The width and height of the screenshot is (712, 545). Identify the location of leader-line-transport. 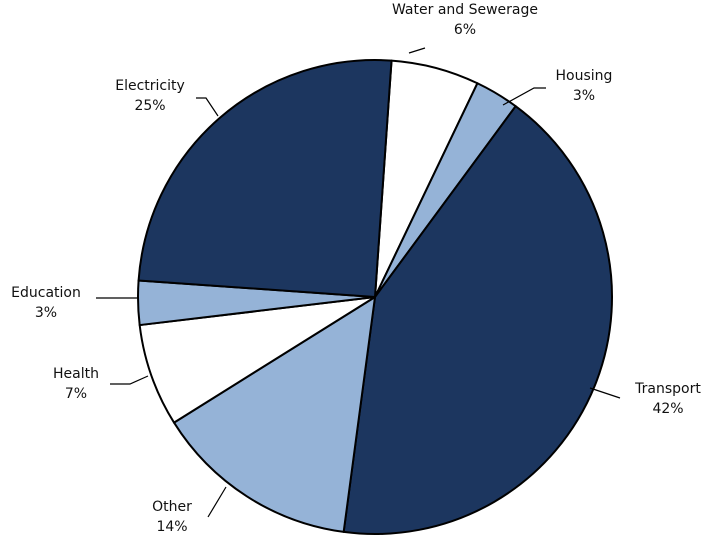
(605, 393).